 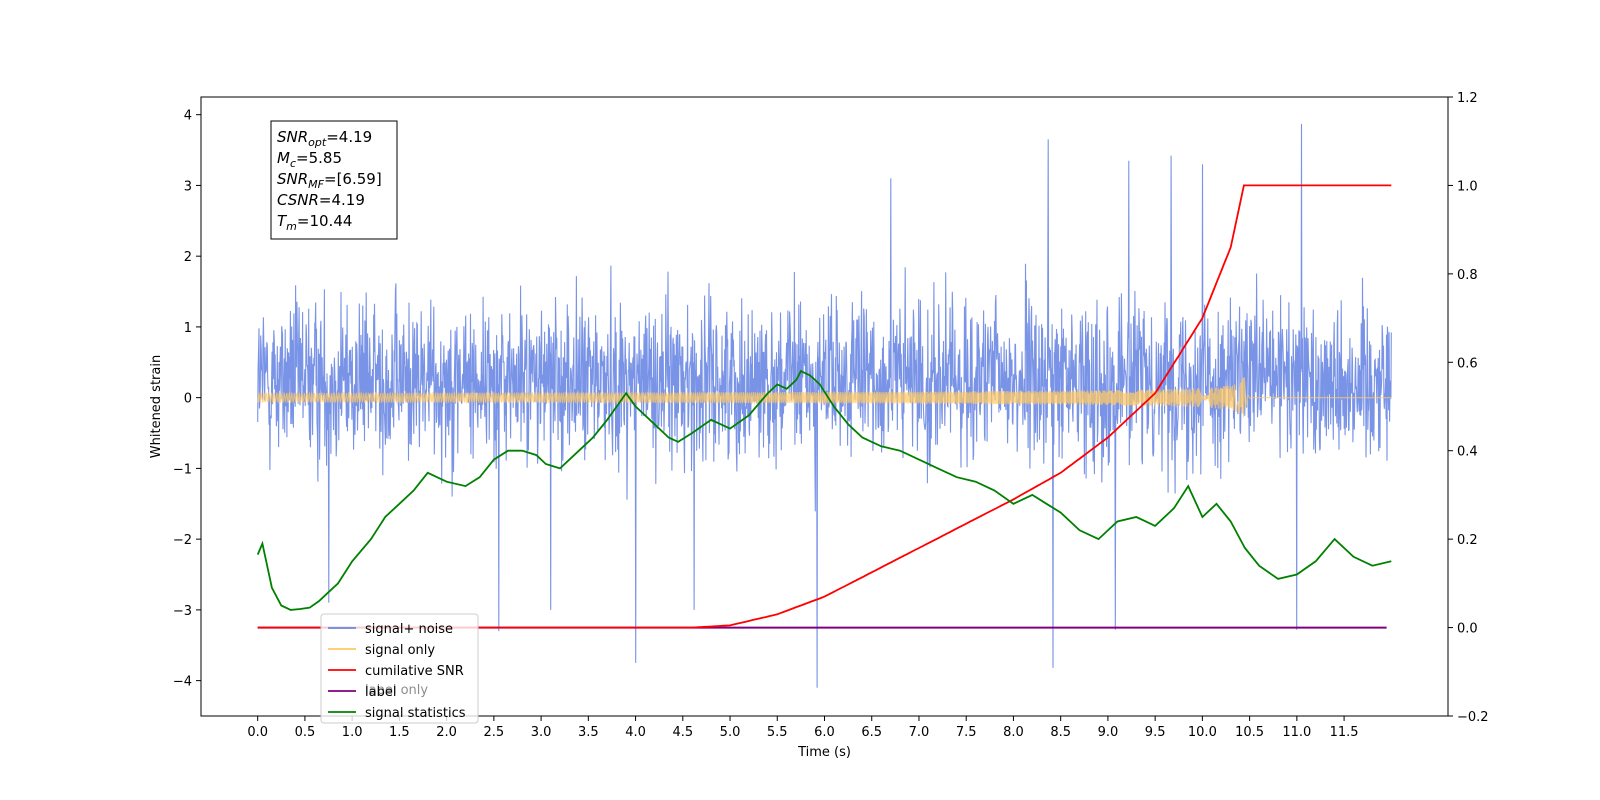 I want to click on y-left-tick-label: 3, so click(x=188, y=186).